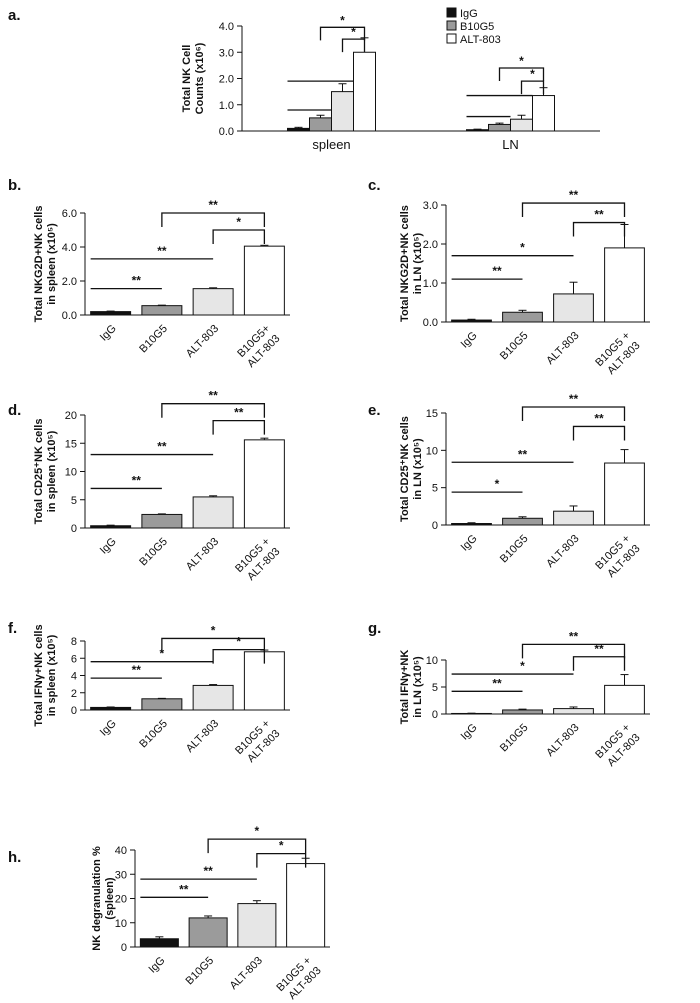 This screenshot has height=1003, width=700. What do you see at coordinates (469, 14) in the screenshot?
I see `legend-label: IgG` at bounding box center [469, 14].